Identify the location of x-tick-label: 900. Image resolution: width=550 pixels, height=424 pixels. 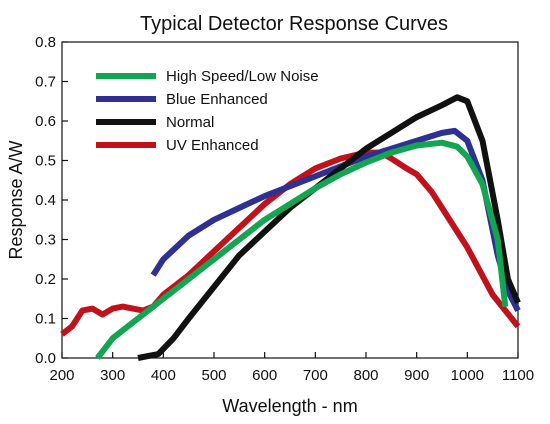
(416, 375).